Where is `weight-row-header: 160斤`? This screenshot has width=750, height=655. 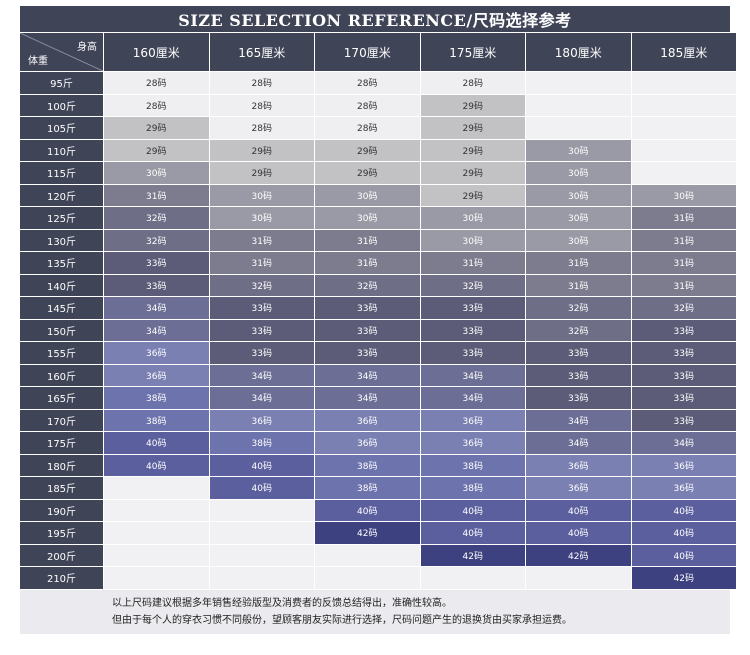 weight-row-header: 160斤 is located at coordinates (61, 375).